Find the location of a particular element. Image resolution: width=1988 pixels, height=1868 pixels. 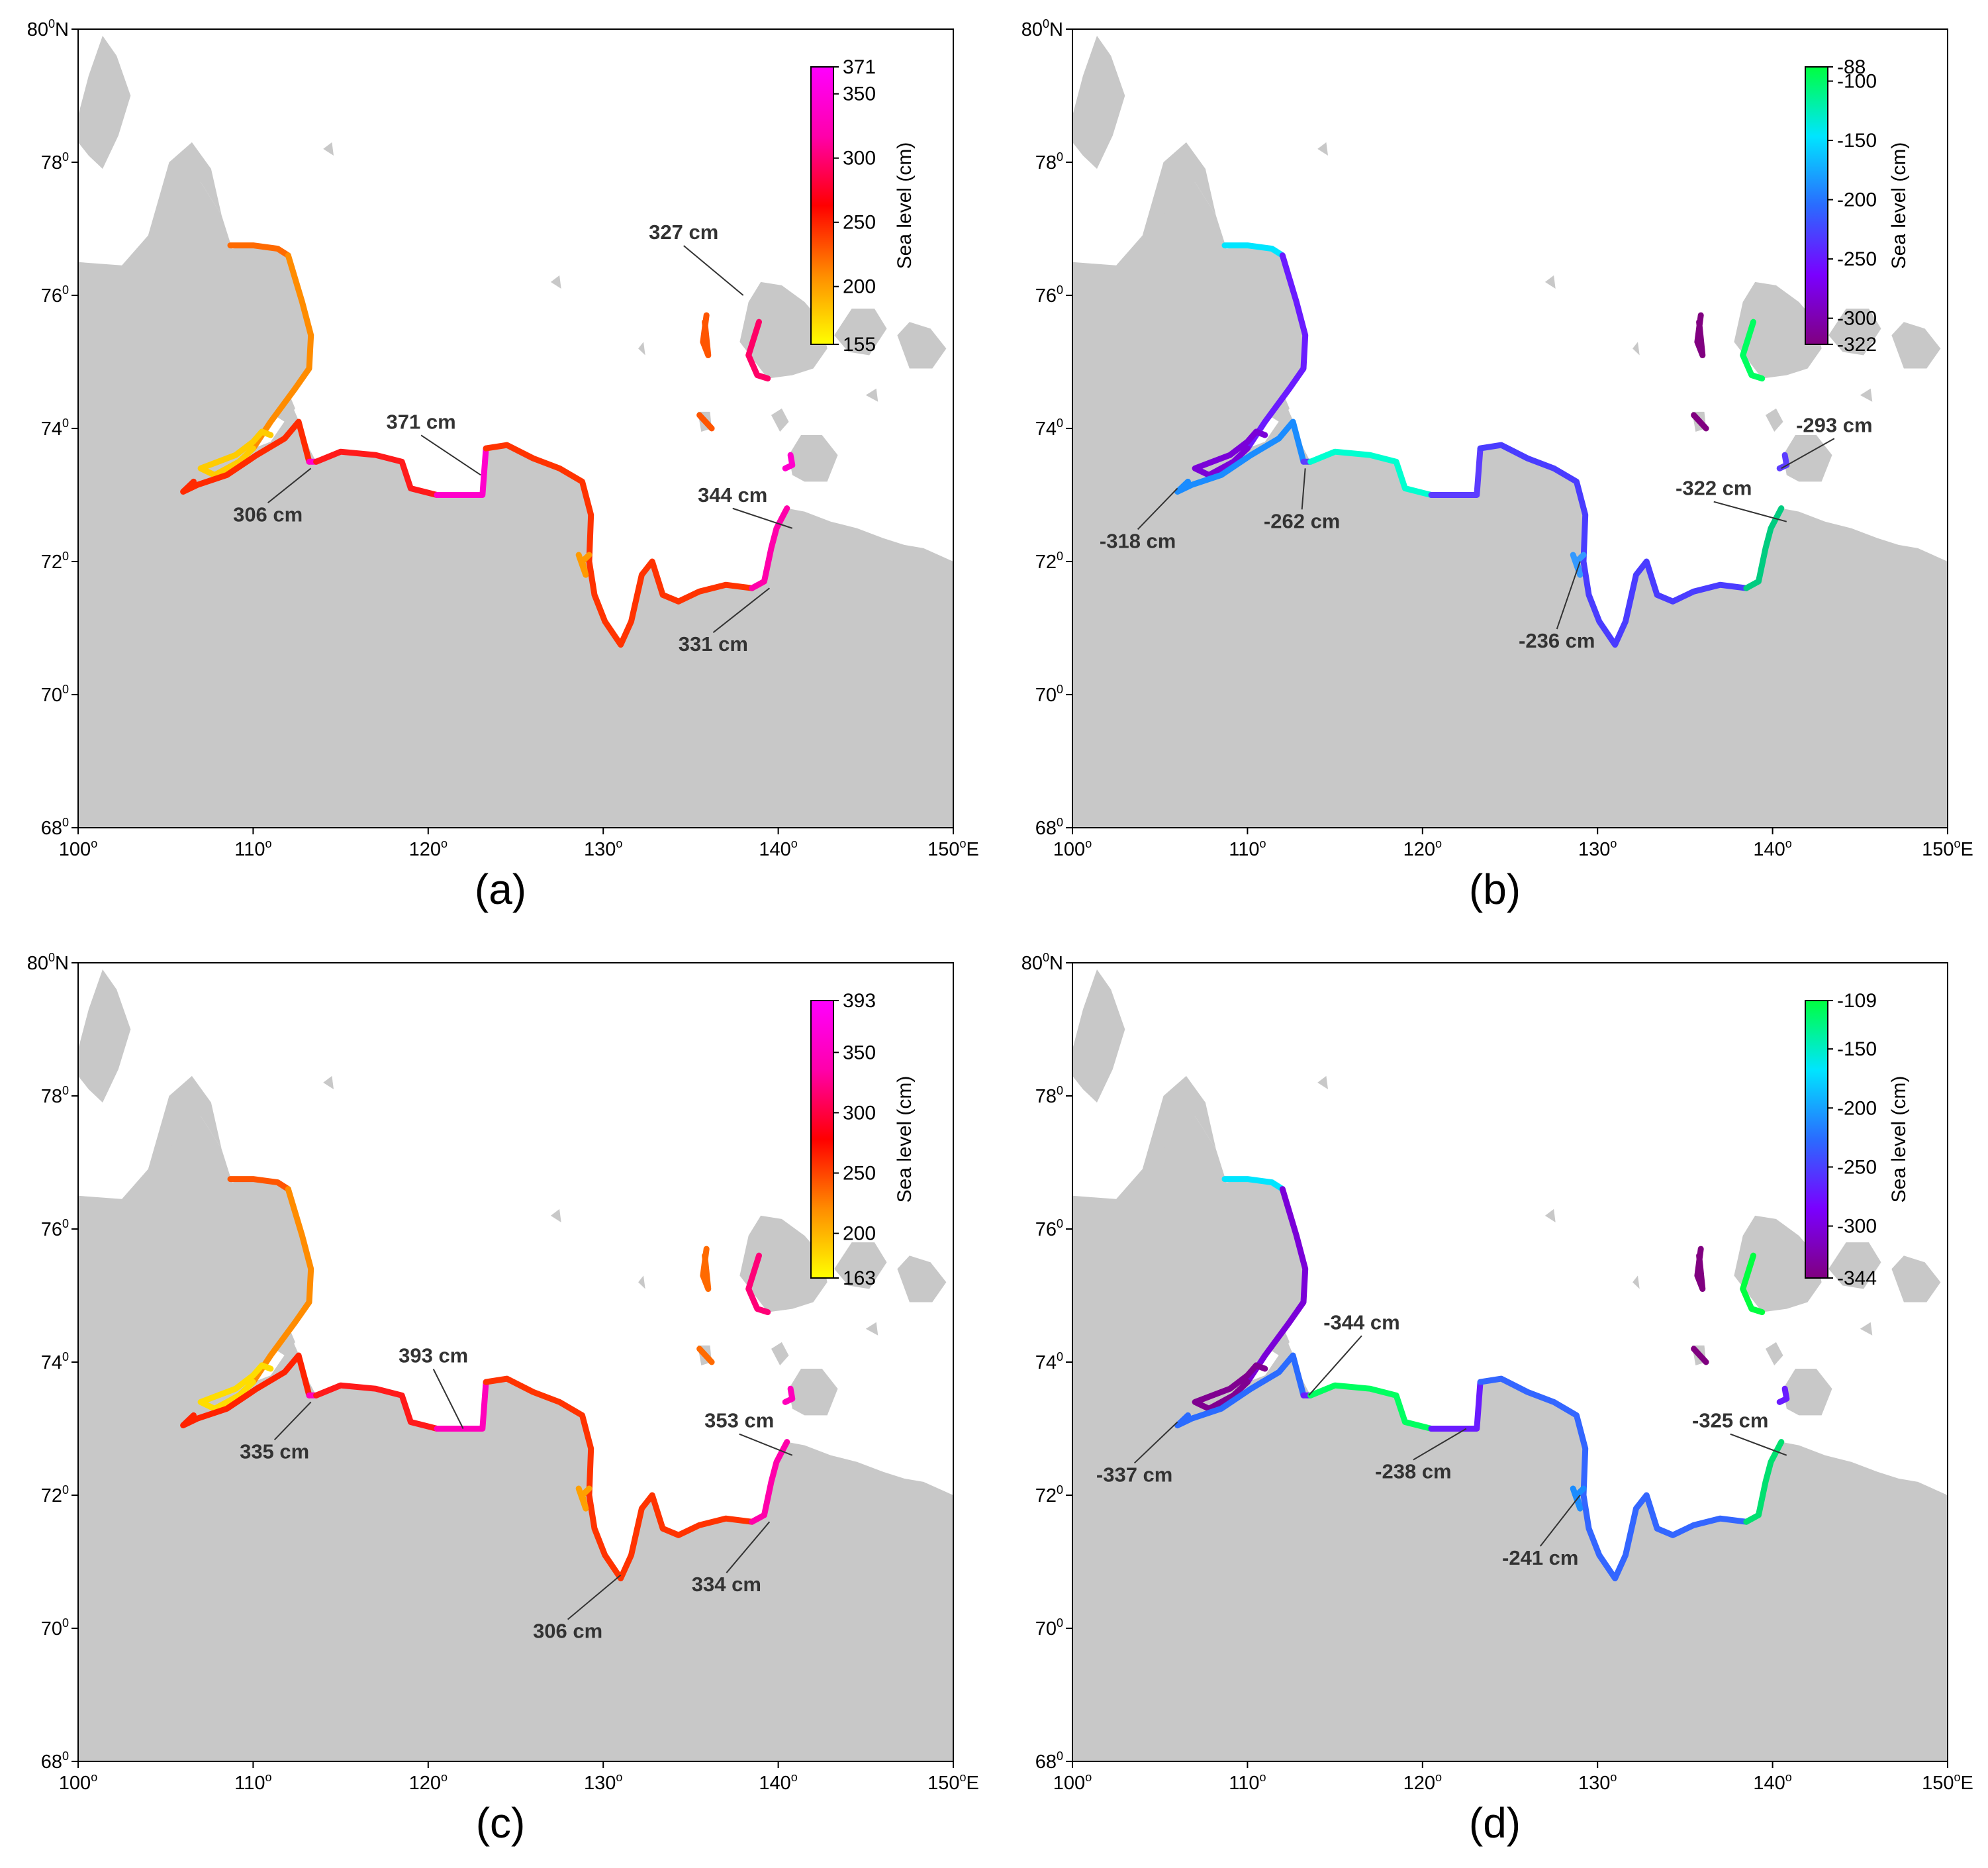

panel-label: (d) is located at coordinates (1495, 1823).